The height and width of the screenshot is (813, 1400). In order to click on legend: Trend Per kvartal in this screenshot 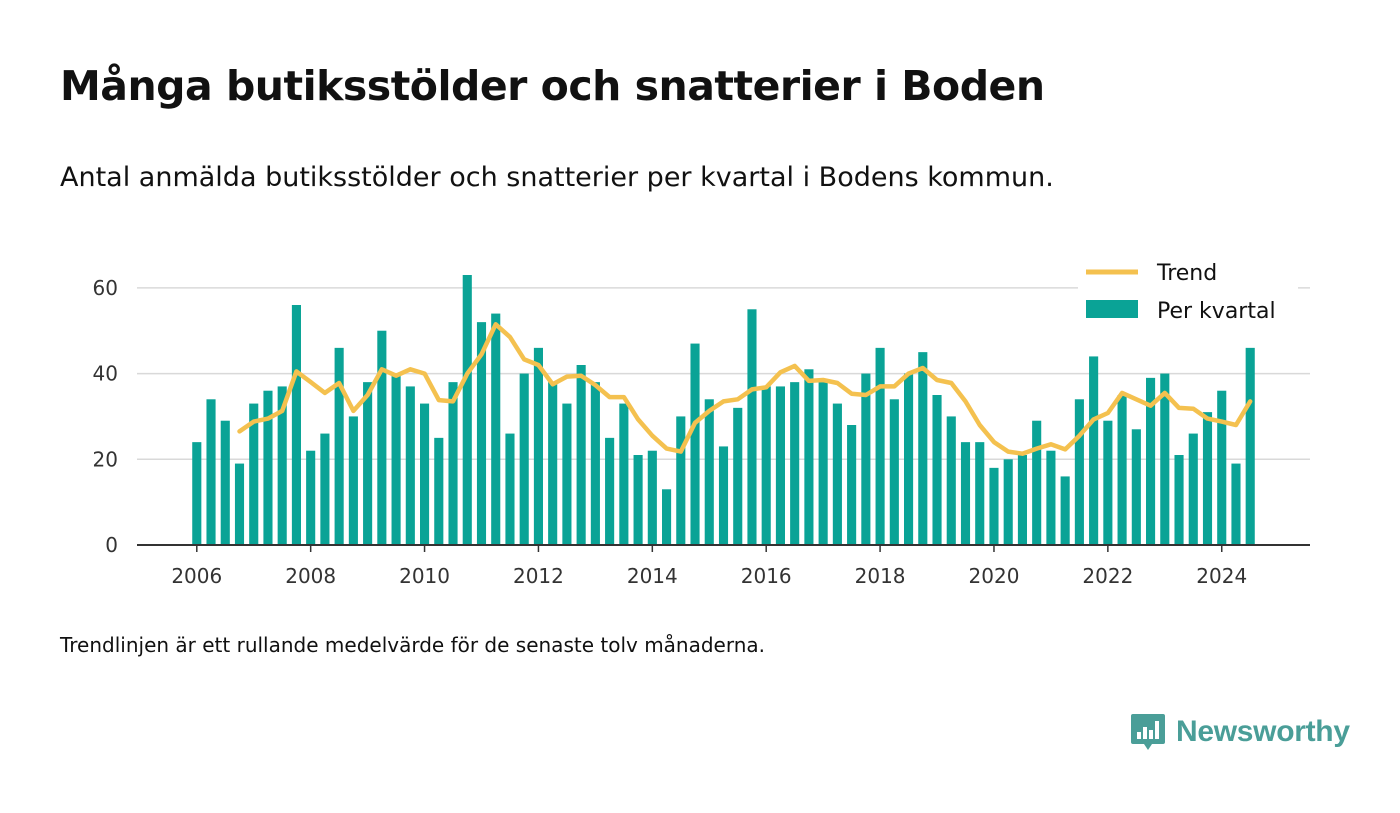, I will do `click(1188, 293)`.